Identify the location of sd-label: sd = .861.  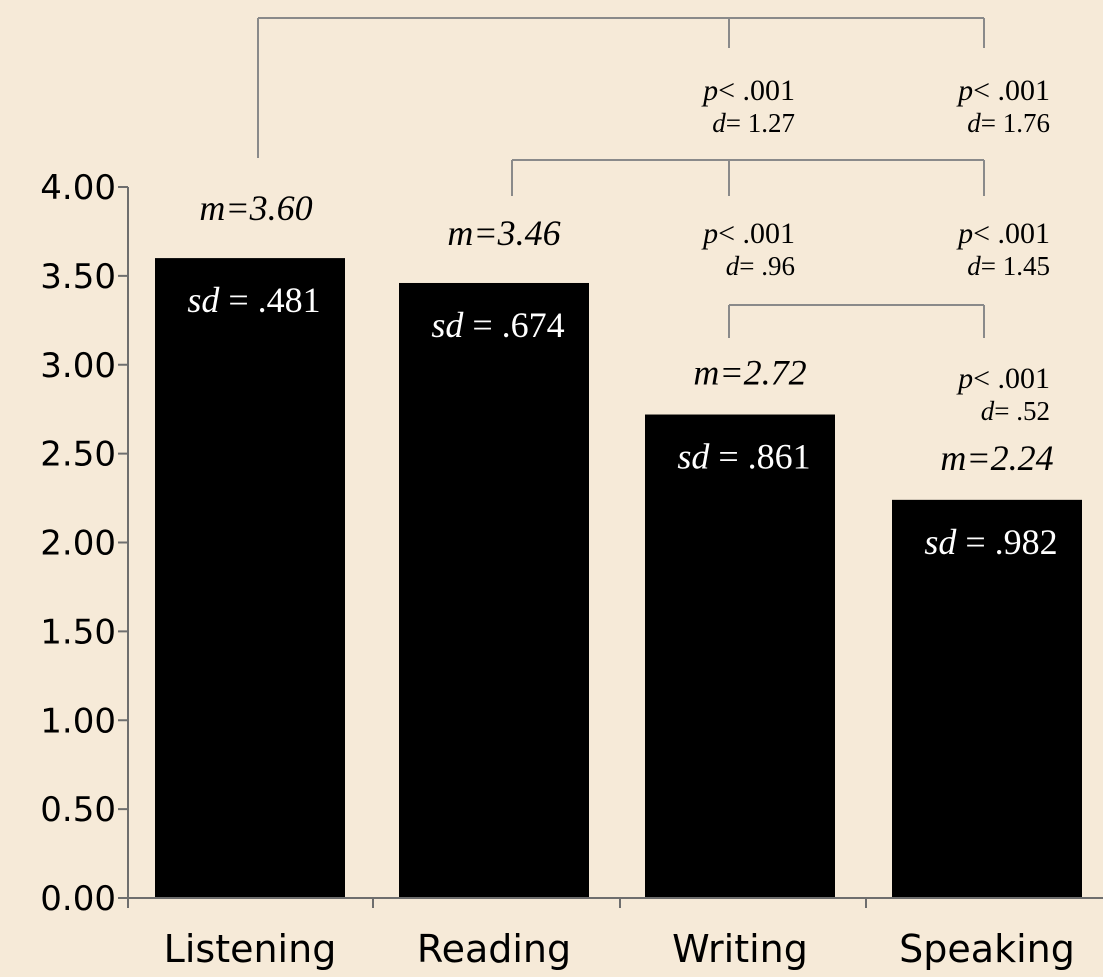
(743, 457).